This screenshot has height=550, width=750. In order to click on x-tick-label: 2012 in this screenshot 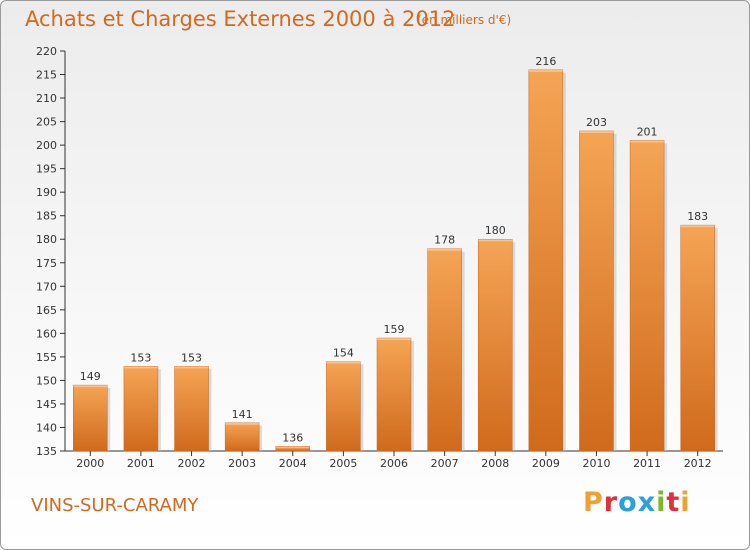, I will do `click(698, 463)`.